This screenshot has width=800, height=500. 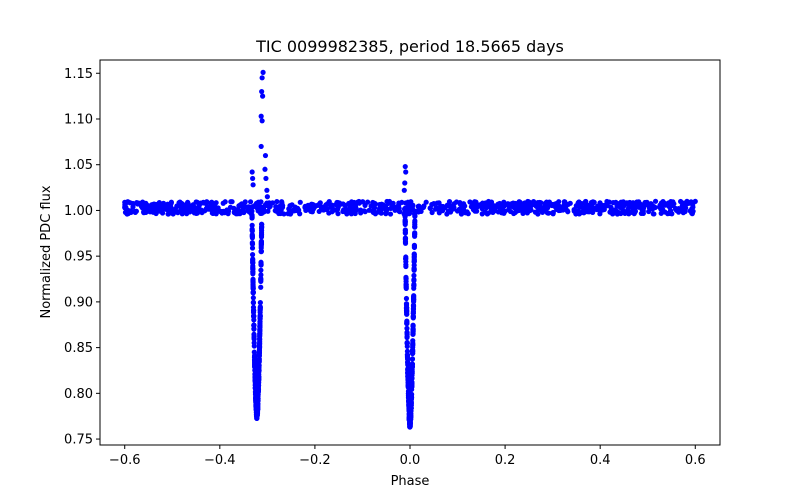 What do you see at coordinates (78, 302) in the screenshot?
I see `y-tick-label: 0.90` at bounding box center [78, 302].